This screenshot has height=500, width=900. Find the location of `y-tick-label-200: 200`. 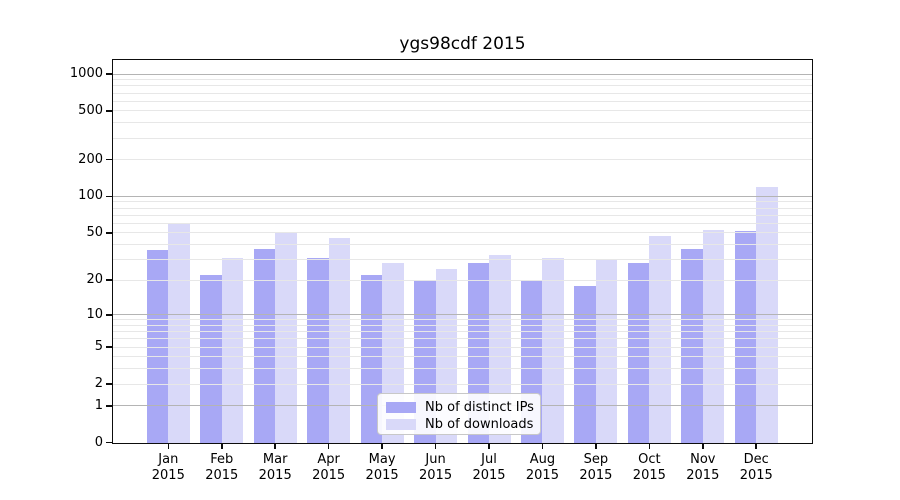

y-tick-label-200: 200 is located at coordinates (90, 159).